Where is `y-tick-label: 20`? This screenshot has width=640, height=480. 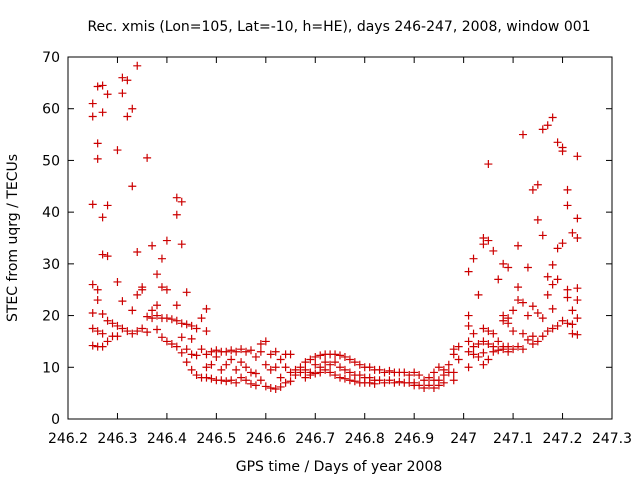 y-tick-label: 20 is located at coordinates (51, 317).